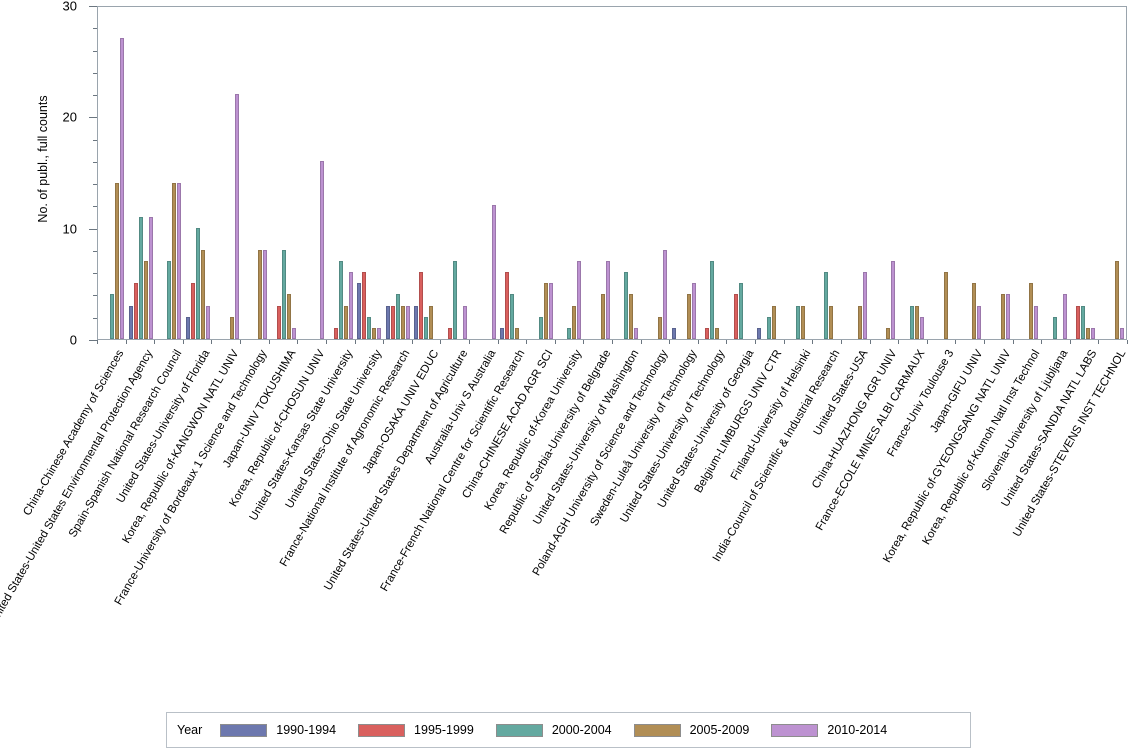  What do you see at coordinates (416, 730) in the screenshot?
I see `legend-item: 1995-1999` at bounding box center [416, 730].